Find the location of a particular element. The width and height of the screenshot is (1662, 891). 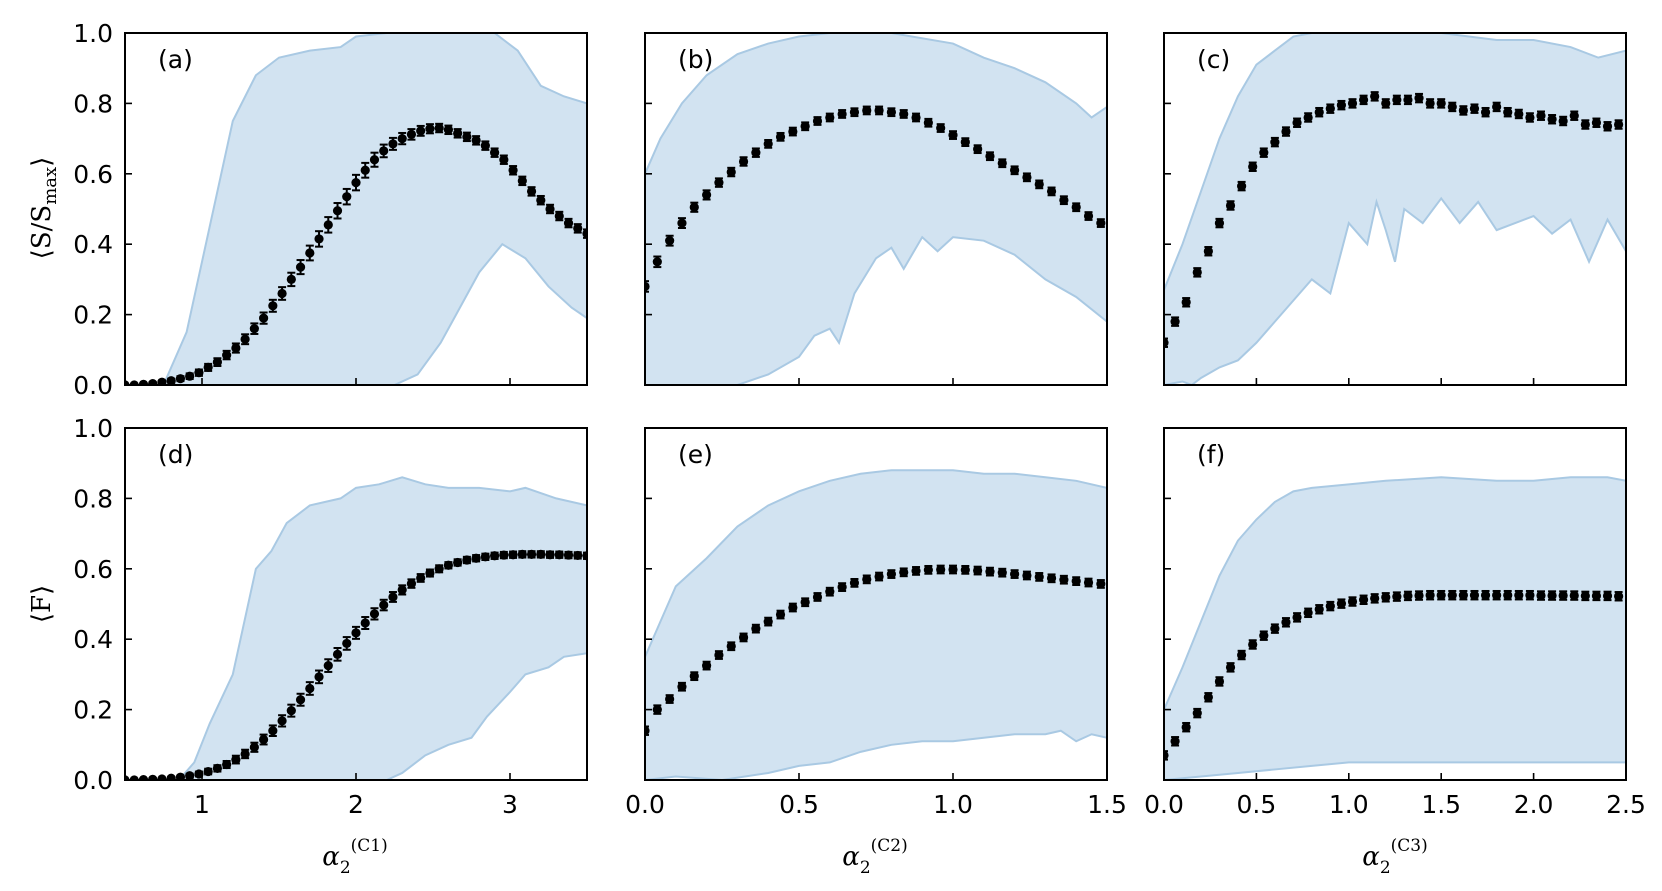

panel-b: (b) is located at coordinates (876, 209).